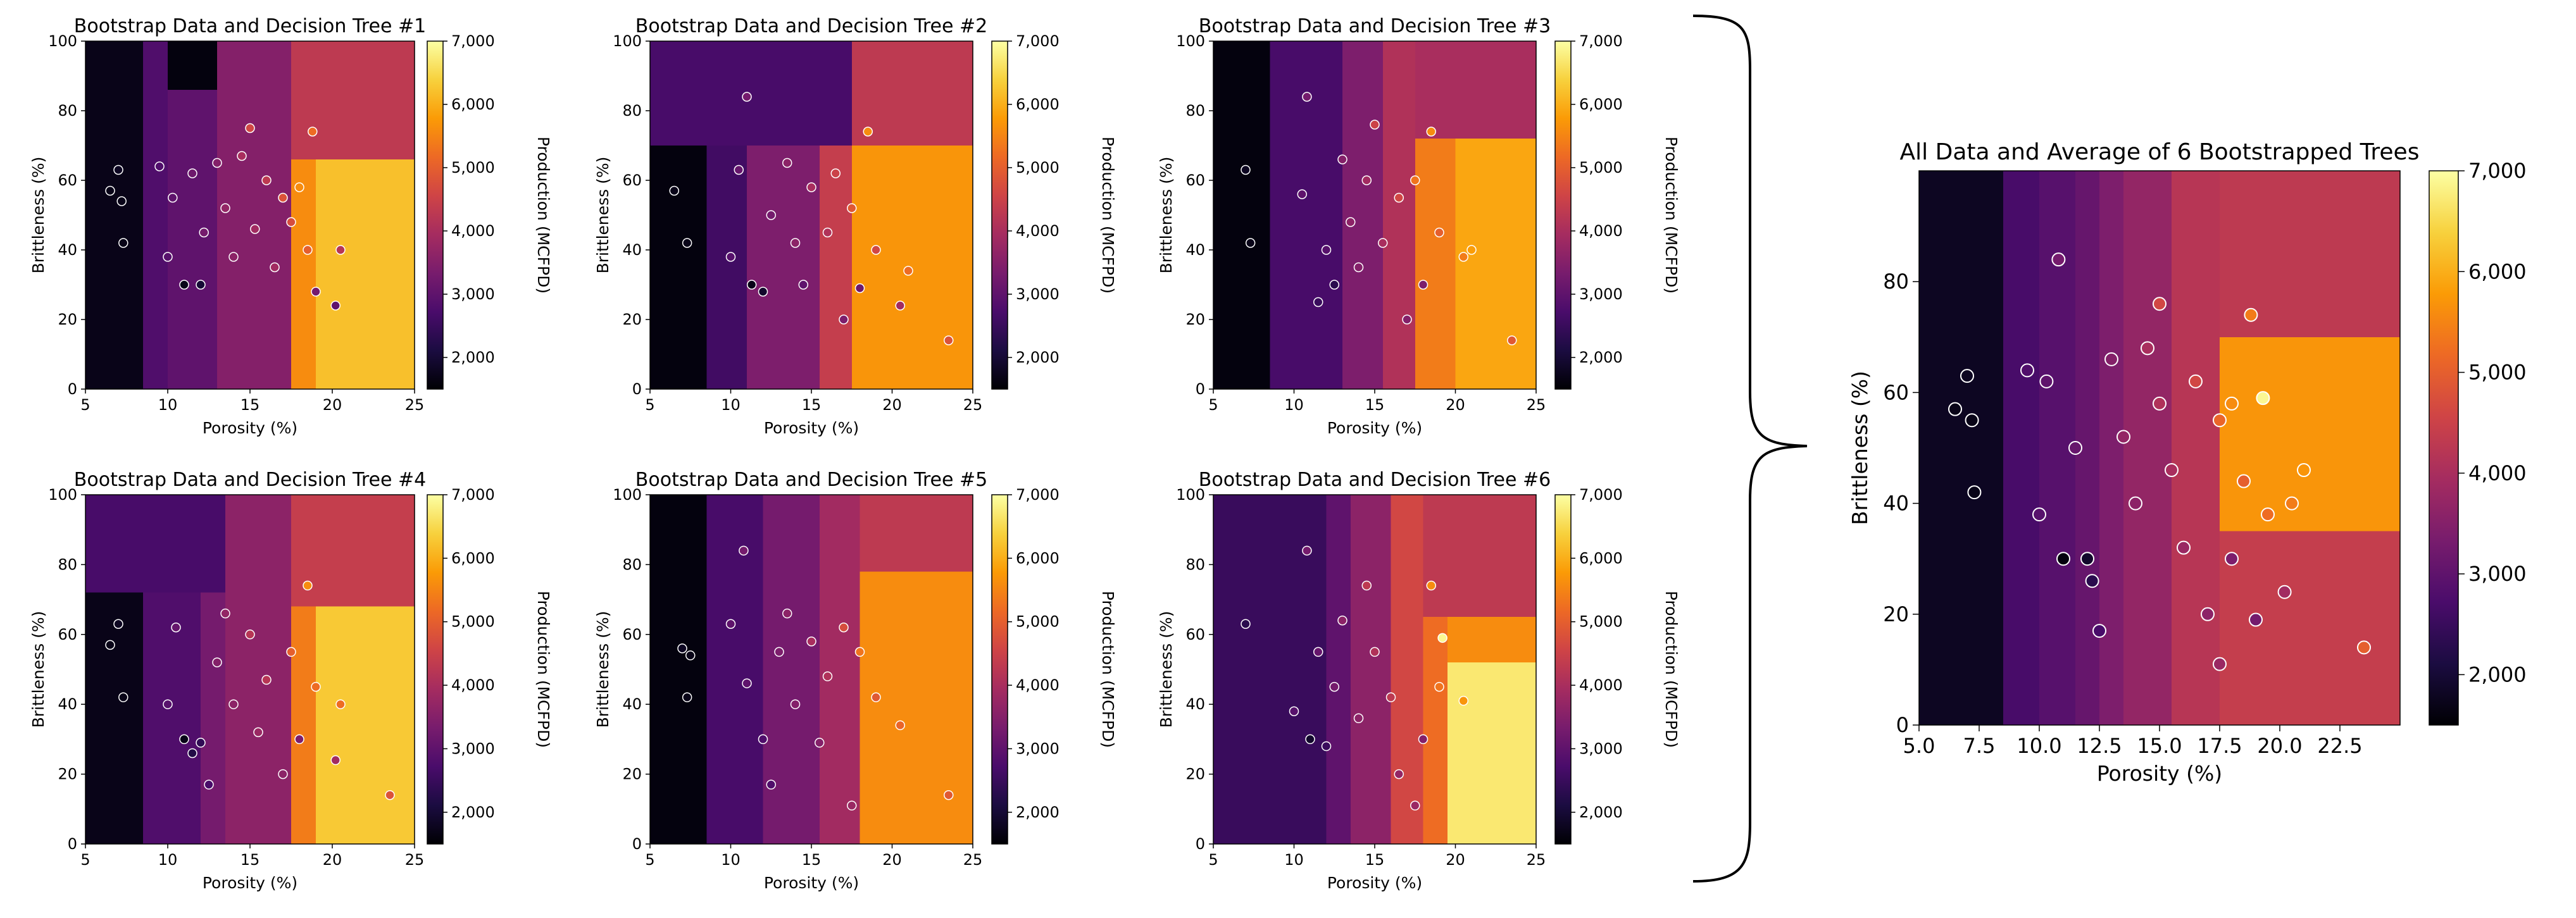 Image resolution: width=2576 pixels, height=918 pixels. What do you see at coordinates (72, 389) in the screenshot?
I see `y-tick-label: 0` at bounding box center [72, 389].